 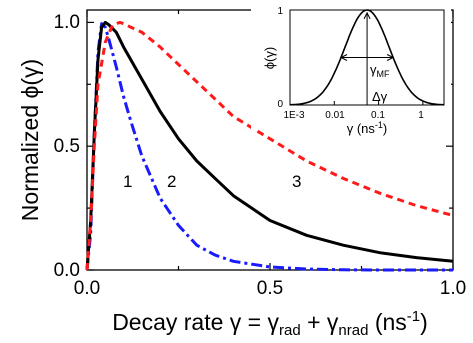 What do you see at coordinates (335, 115) in the screenshot?
I see `inset-x-tick-label-1: 0.01` at bounding box center [335, 115].